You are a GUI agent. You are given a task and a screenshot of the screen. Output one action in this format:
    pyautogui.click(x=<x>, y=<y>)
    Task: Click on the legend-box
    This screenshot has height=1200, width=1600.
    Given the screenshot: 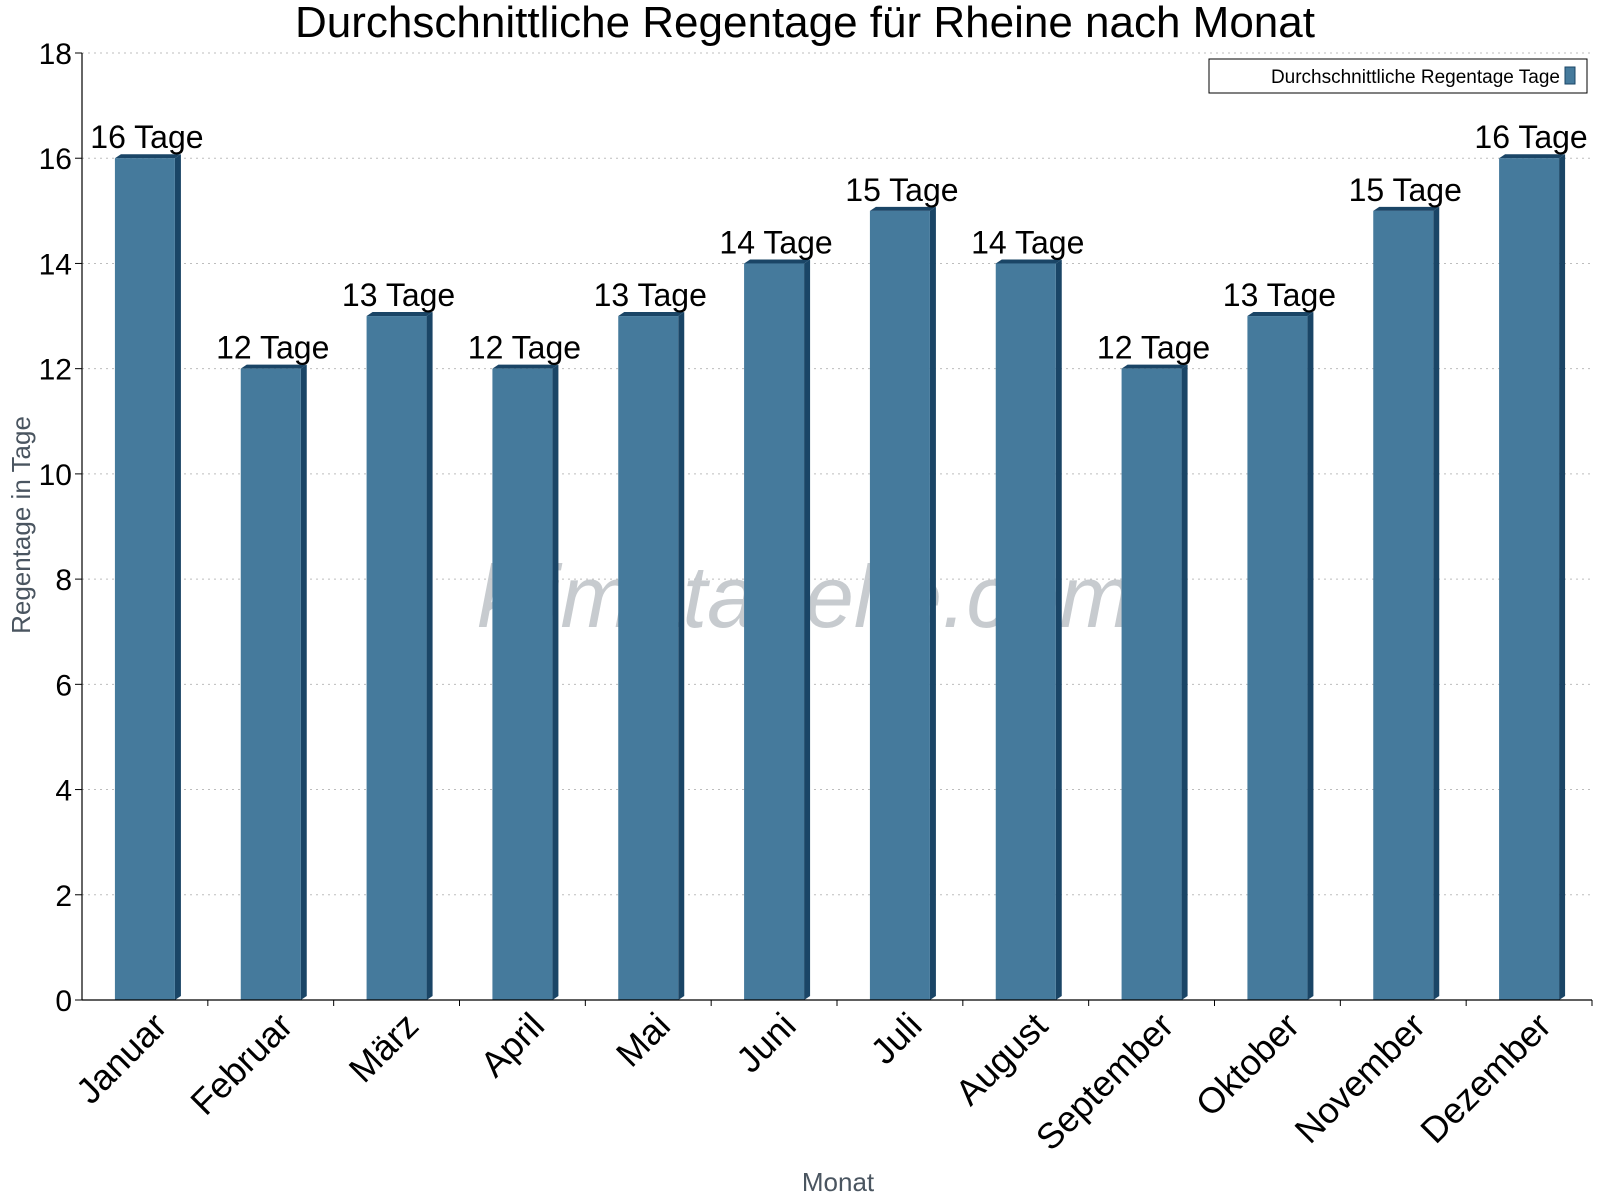 What is the action you would take?
    pyautogui.click(x=1398, y=76)
    